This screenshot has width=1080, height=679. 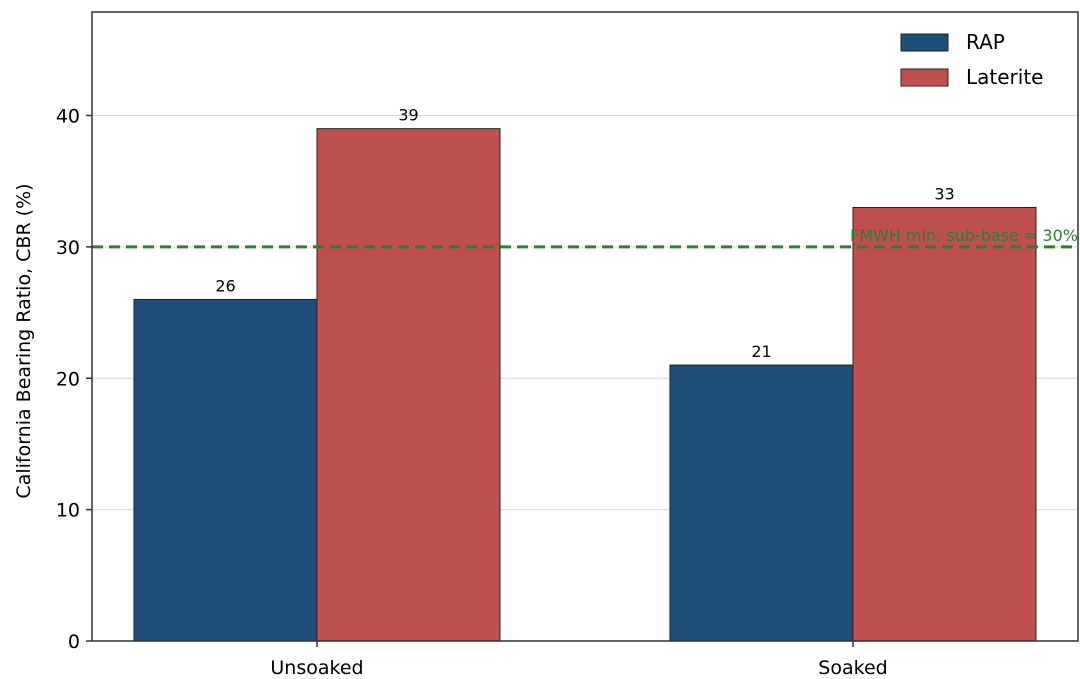 What do you see at coordinates (852, 668) in the screenshot?
I see `x-tick-label: Soaked` at bounding box center [852, 668].